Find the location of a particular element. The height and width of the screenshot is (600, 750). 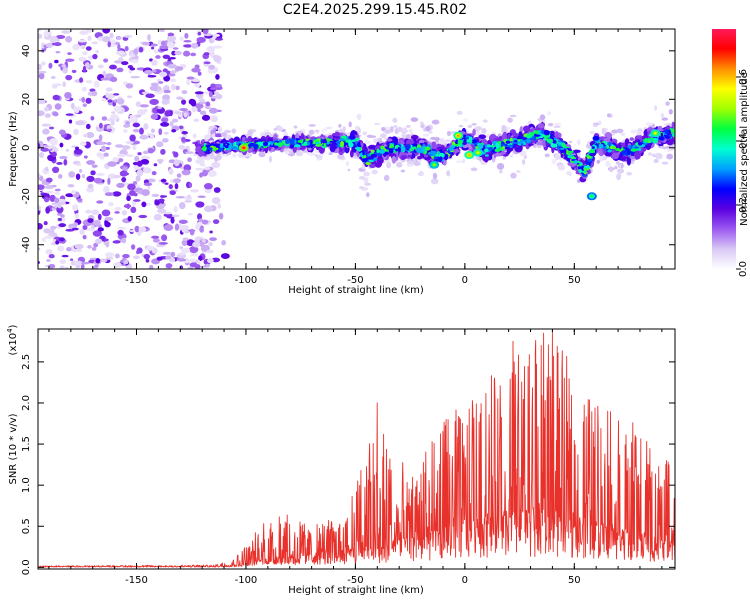

spectrogram-x-tick-label: 50 is located at coordinates (574, 280).